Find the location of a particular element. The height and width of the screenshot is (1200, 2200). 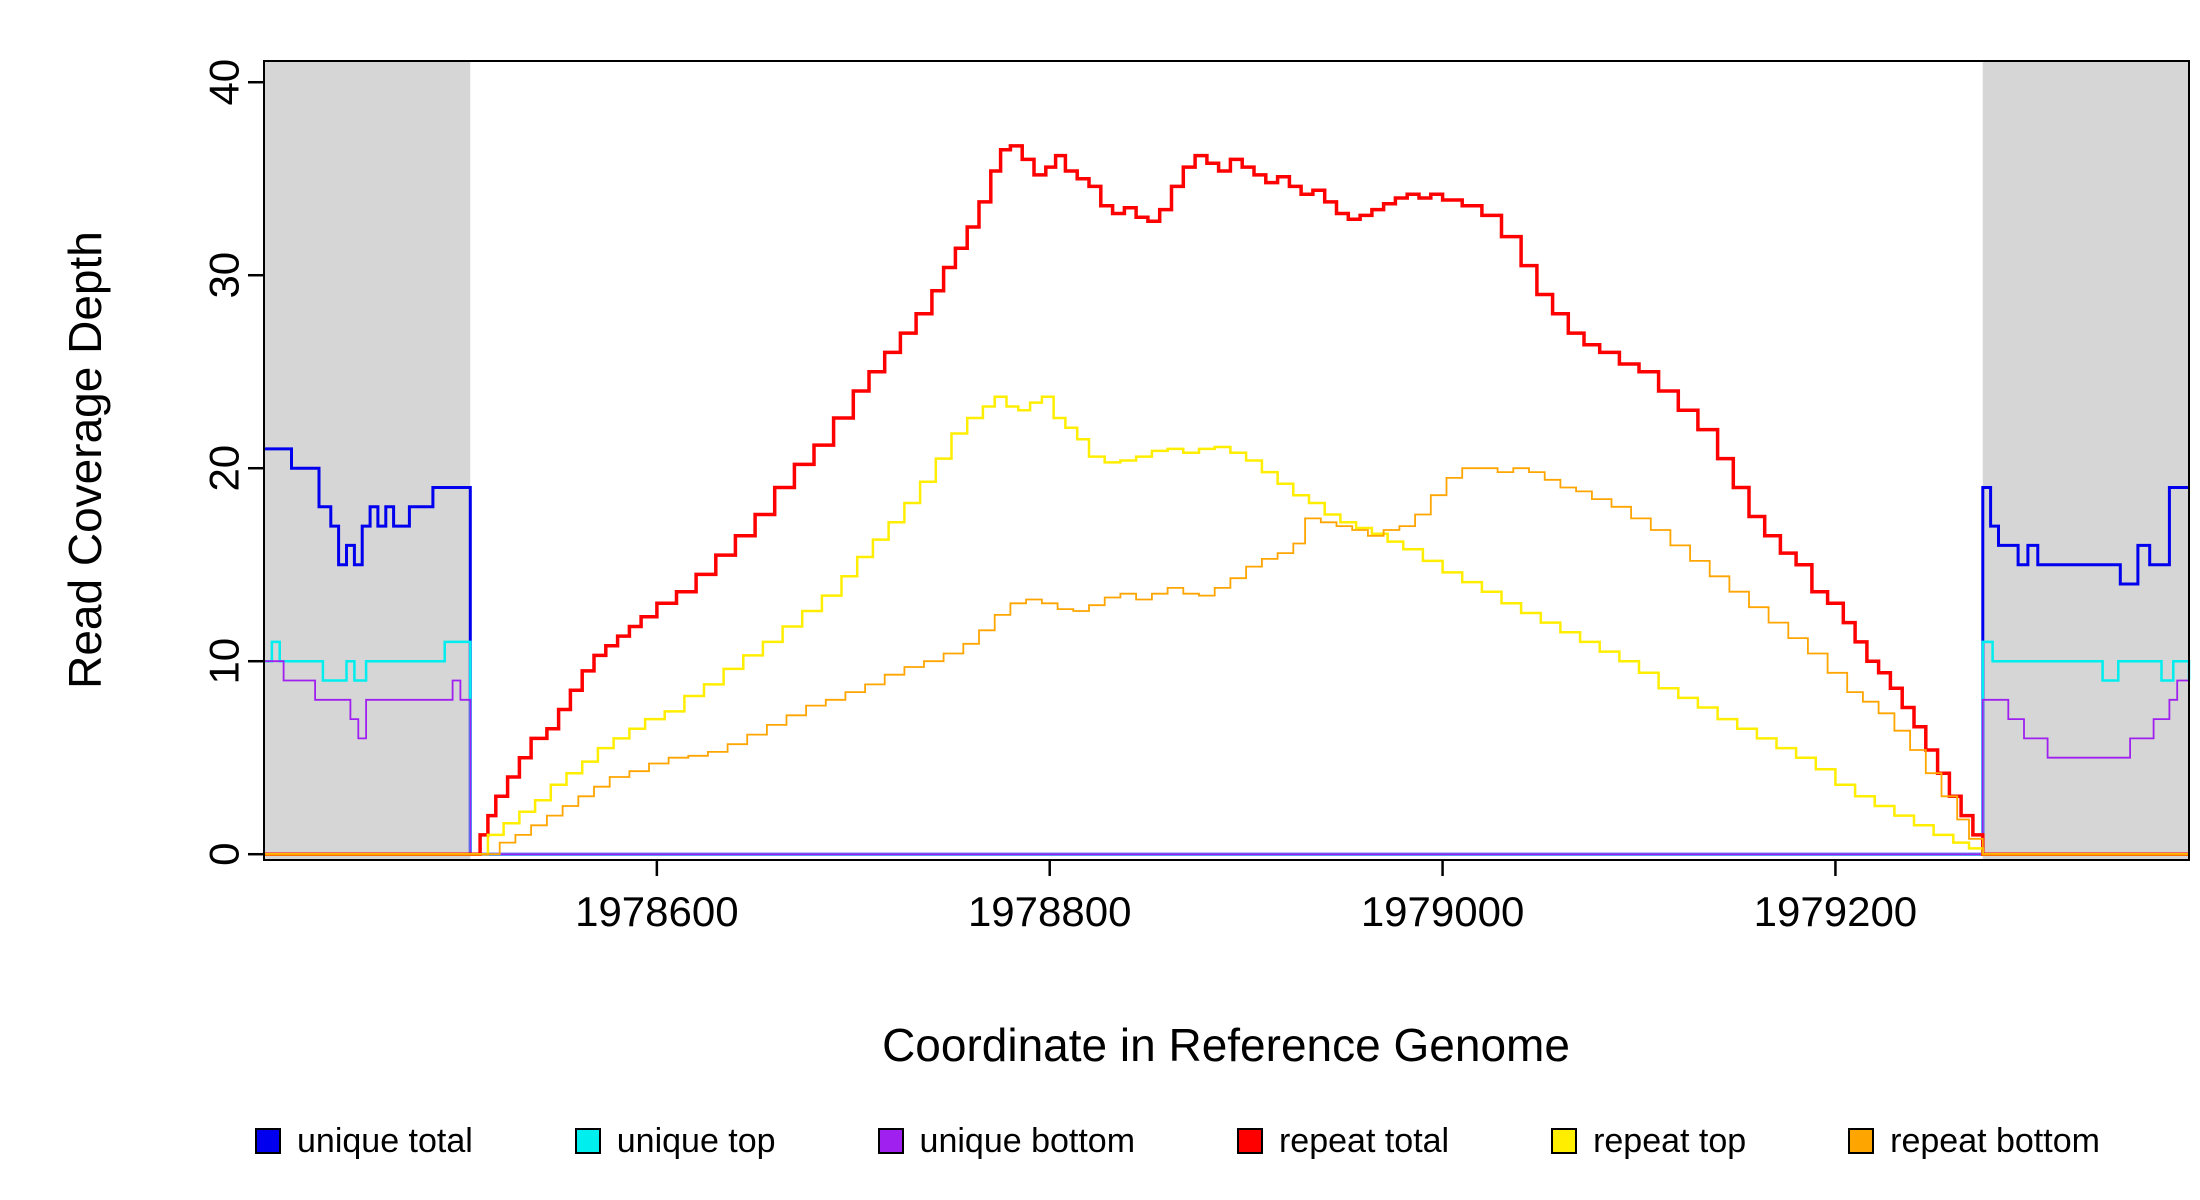

y-axis-title: Read Coverage Depth is located at coordinates (85, 460).